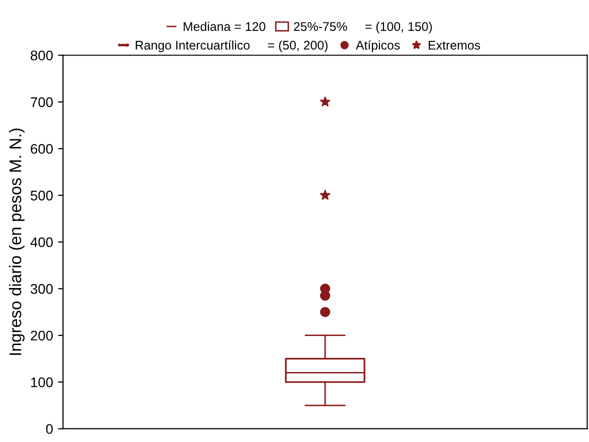  What do you see at coordinates (363, 28) in the screenshot?
I see `text: 25%-75% = (100, 150)` at bounding box center [363, 28].